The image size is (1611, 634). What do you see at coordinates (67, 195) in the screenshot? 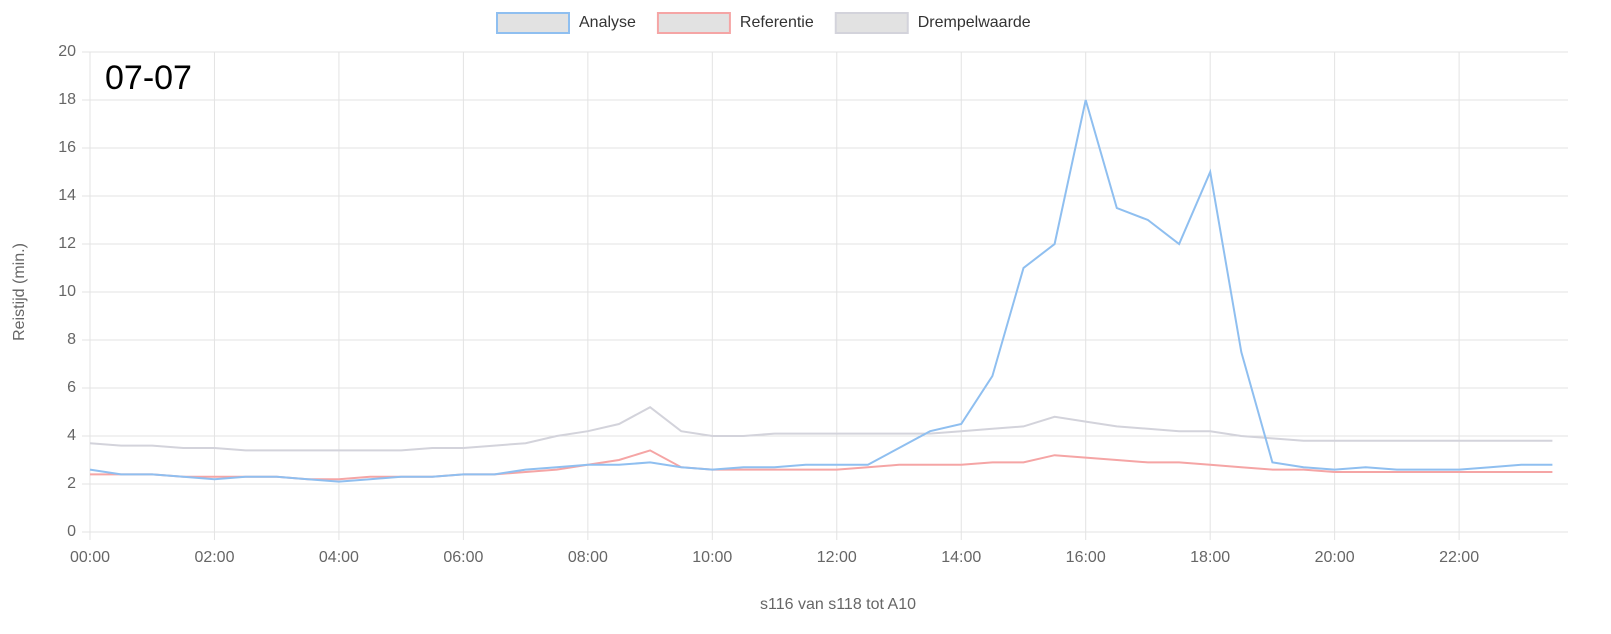
I see `y-tick-label: 14` at bounding box center [67, 195].